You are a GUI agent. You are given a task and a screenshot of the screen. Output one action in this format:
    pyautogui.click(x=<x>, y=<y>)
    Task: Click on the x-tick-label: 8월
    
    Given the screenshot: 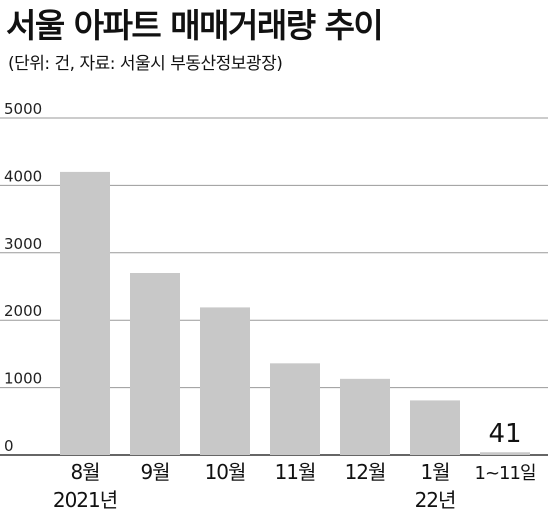 What is the action you would take?
    pyautogui.click(x=84, y=472)
    